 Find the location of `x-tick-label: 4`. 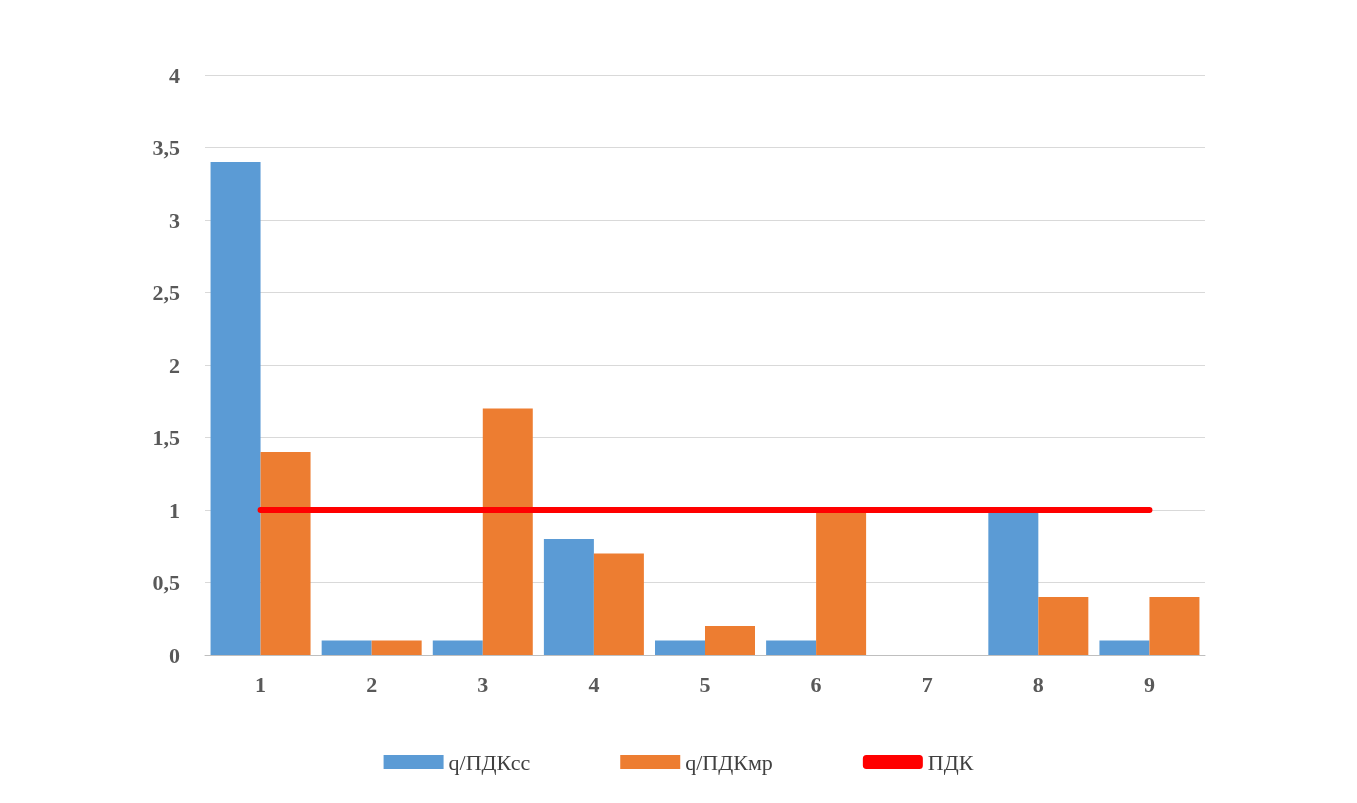

x-tick-label: 4 is located at coordinates (594, 684).